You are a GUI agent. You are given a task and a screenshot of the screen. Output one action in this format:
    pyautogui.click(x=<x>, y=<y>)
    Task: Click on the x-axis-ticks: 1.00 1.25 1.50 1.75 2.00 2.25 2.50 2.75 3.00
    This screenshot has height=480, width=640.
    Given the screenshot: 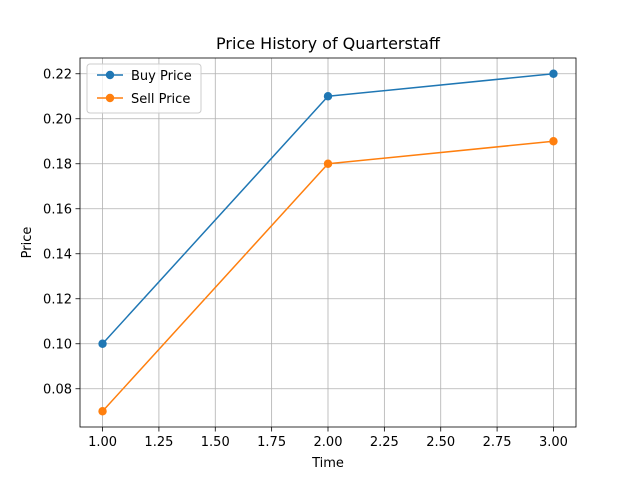 What is the action you would take?
    pyautogui.click(x=328, y=438)
    